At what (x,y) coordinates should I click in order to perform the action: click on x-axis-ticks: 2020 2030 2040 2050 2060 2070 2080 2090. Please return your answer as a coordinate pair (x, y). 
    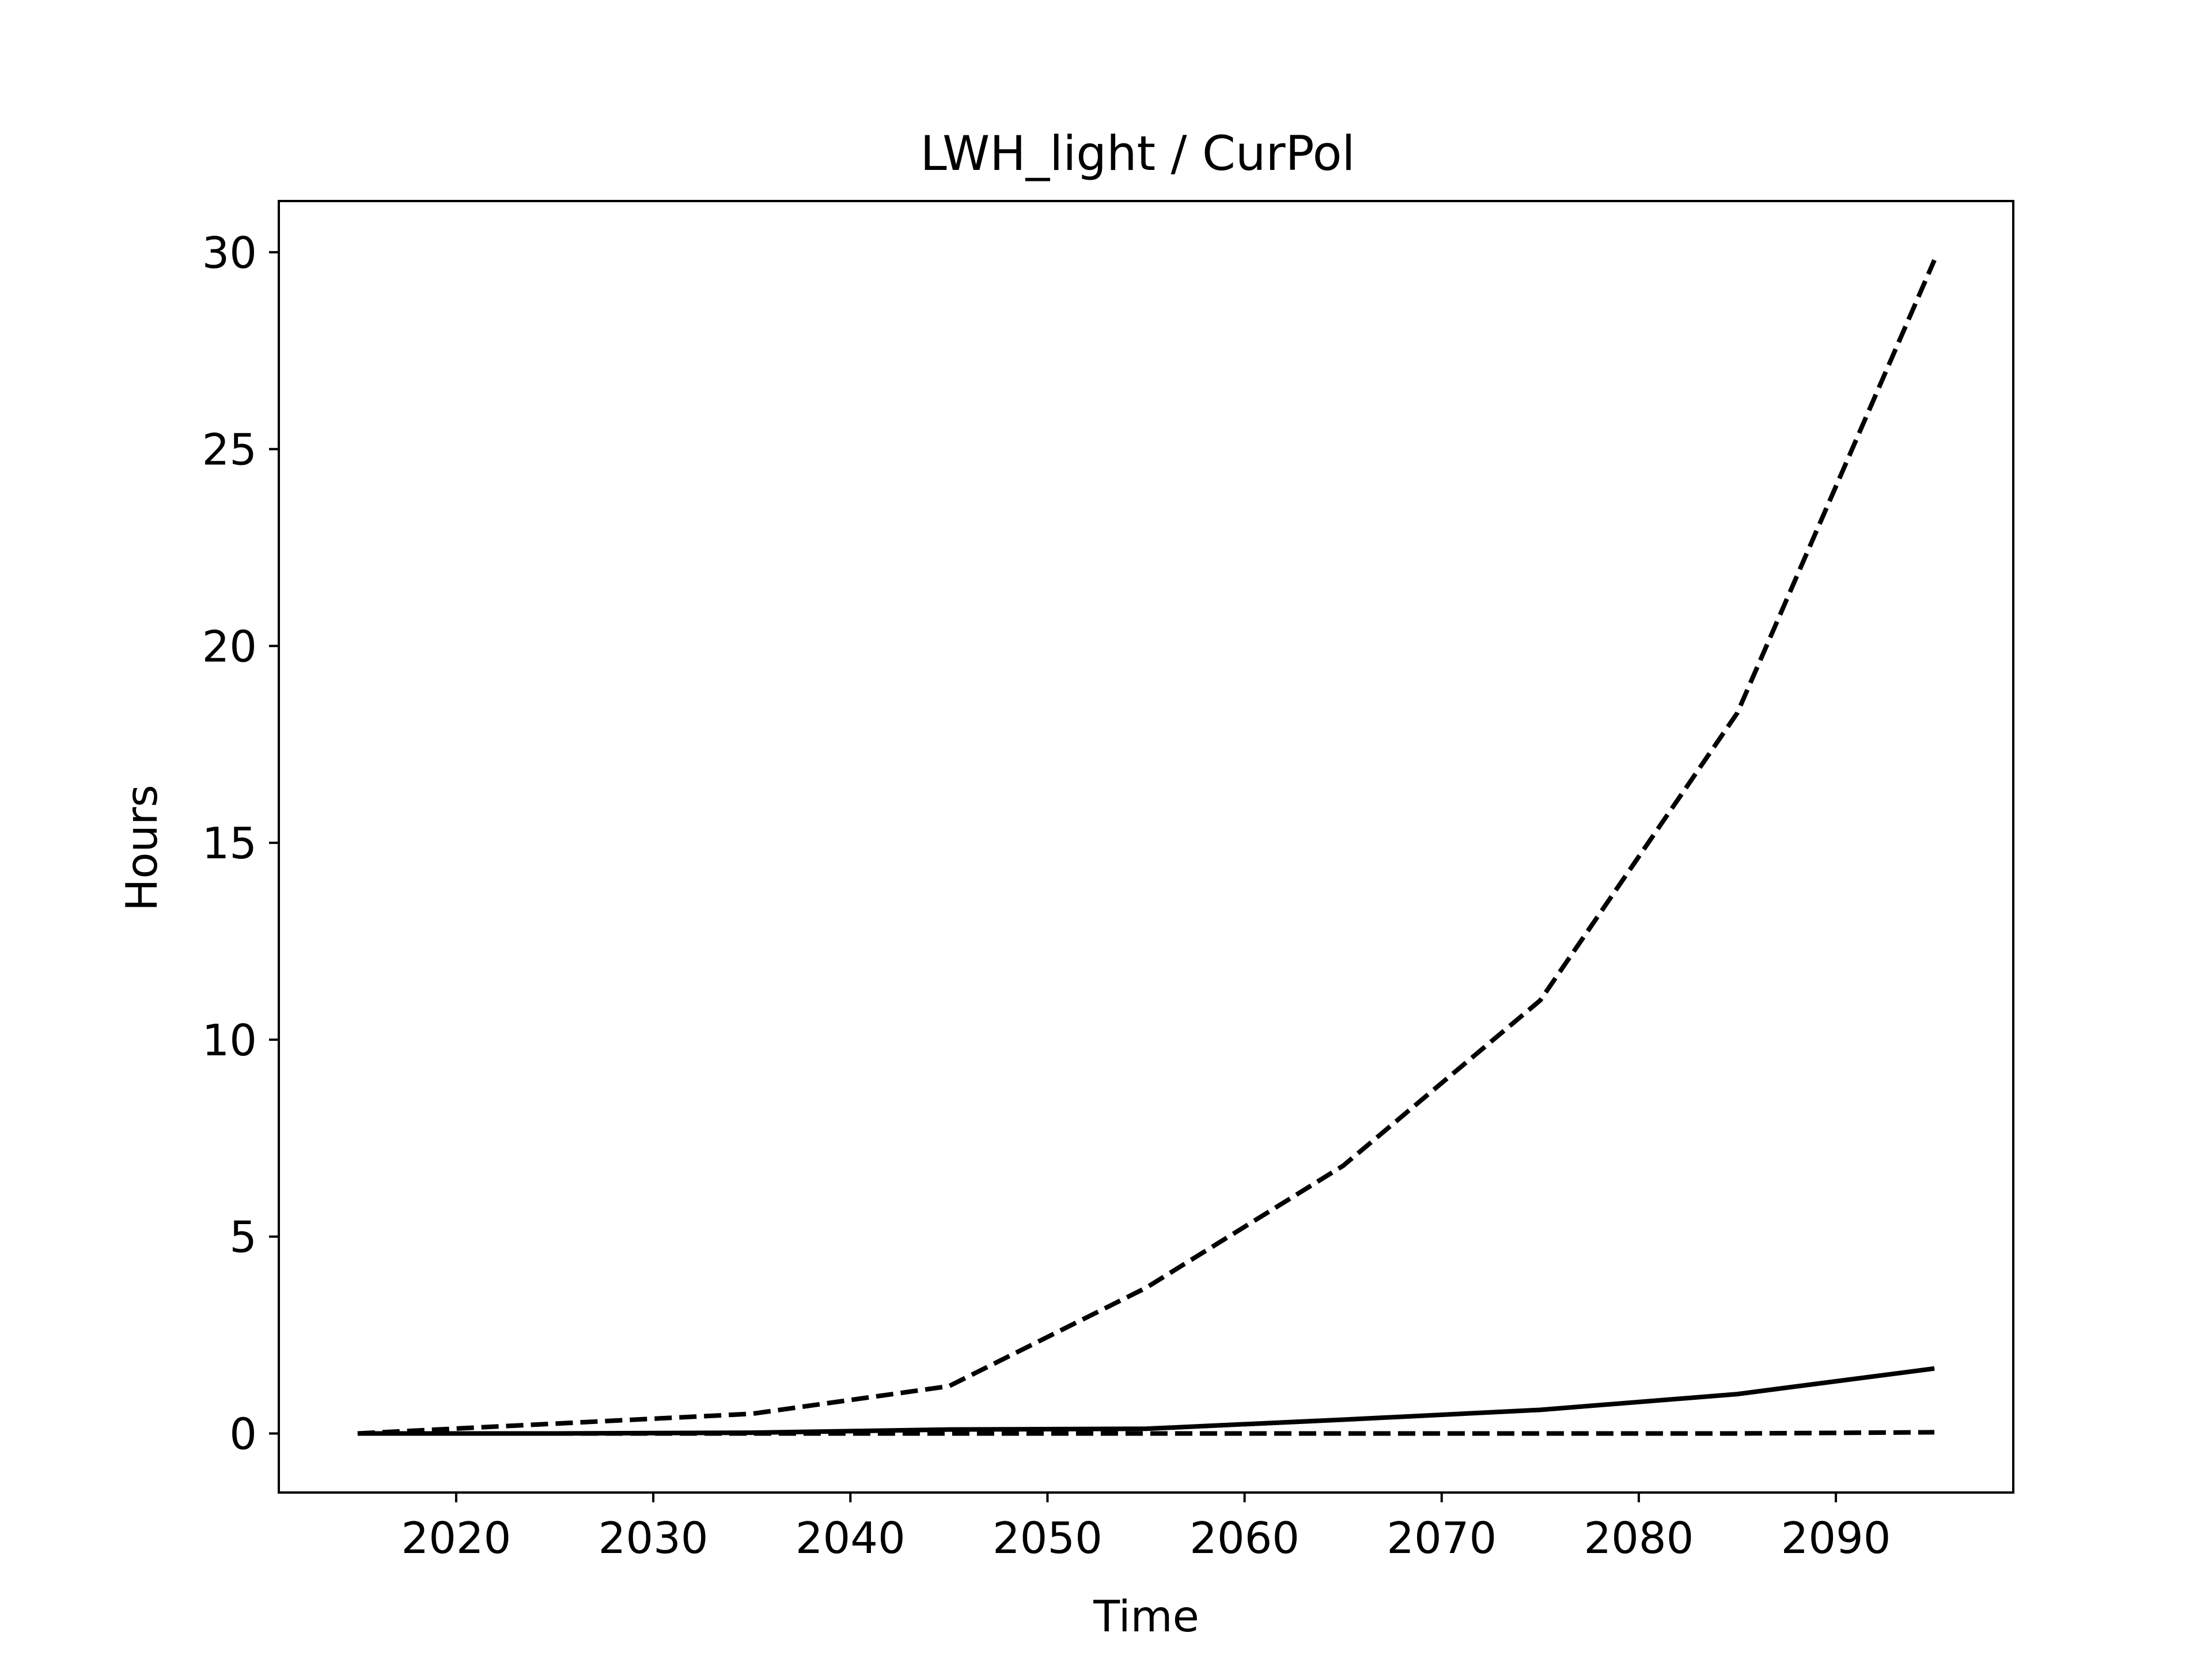
    Looking at the image, I should click on (1146, 1528).